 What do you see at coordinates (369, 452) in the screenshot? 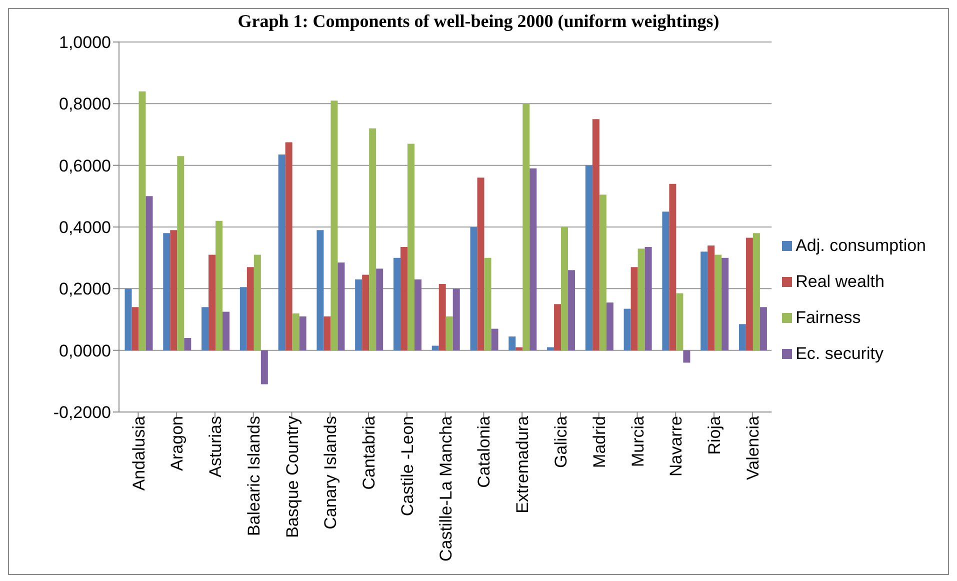
I see `x-tick-label: Cantabria` at bounding box center [369, 452].